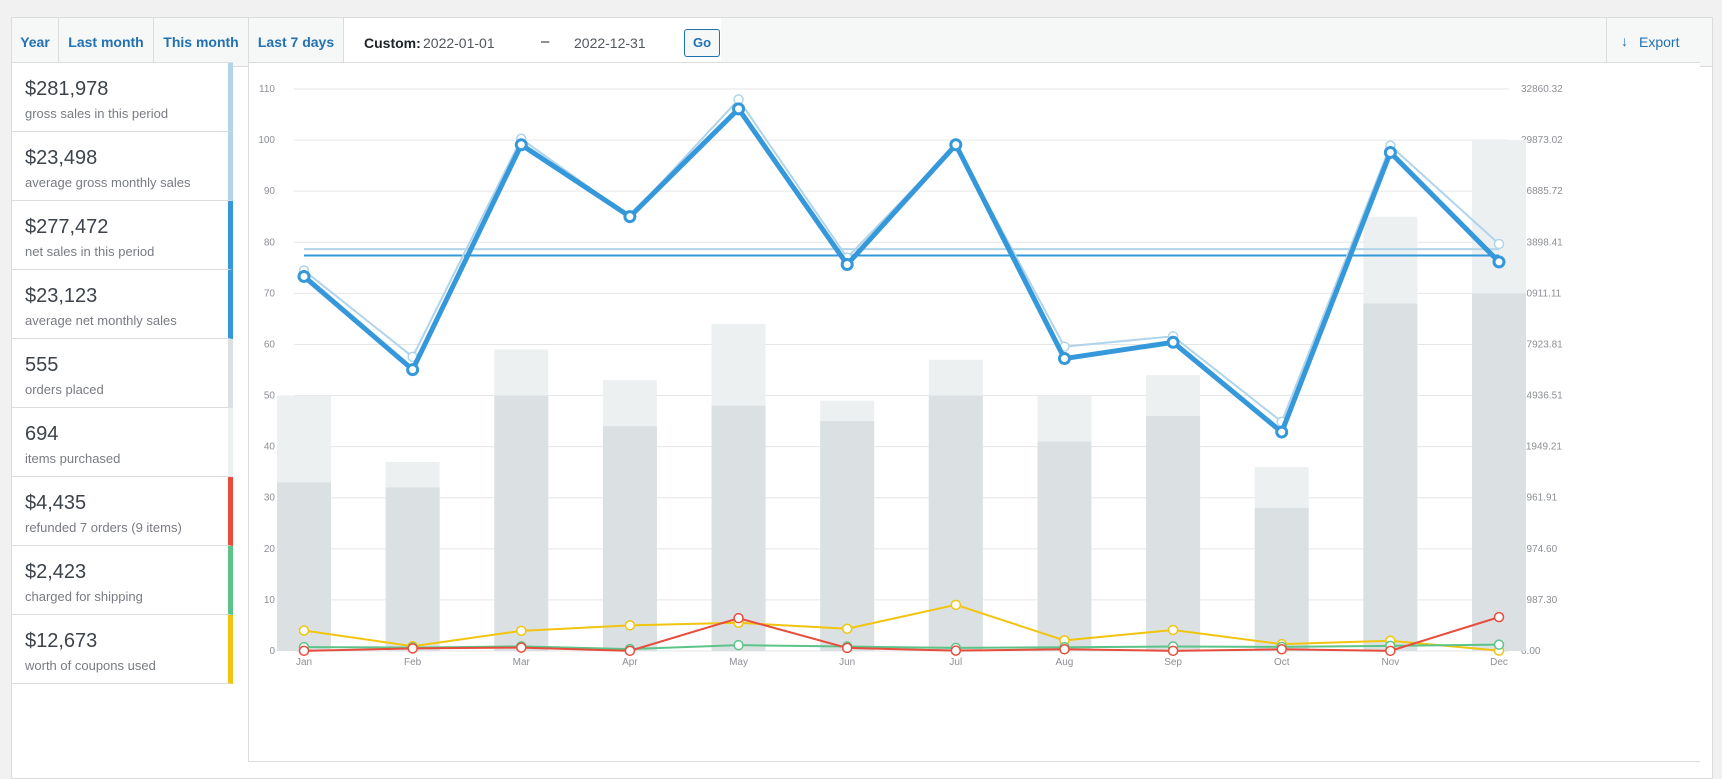 This screenshot has width=1722, height=779. I want to click on right-tick-label: 17923.81, so click(1542, 344).